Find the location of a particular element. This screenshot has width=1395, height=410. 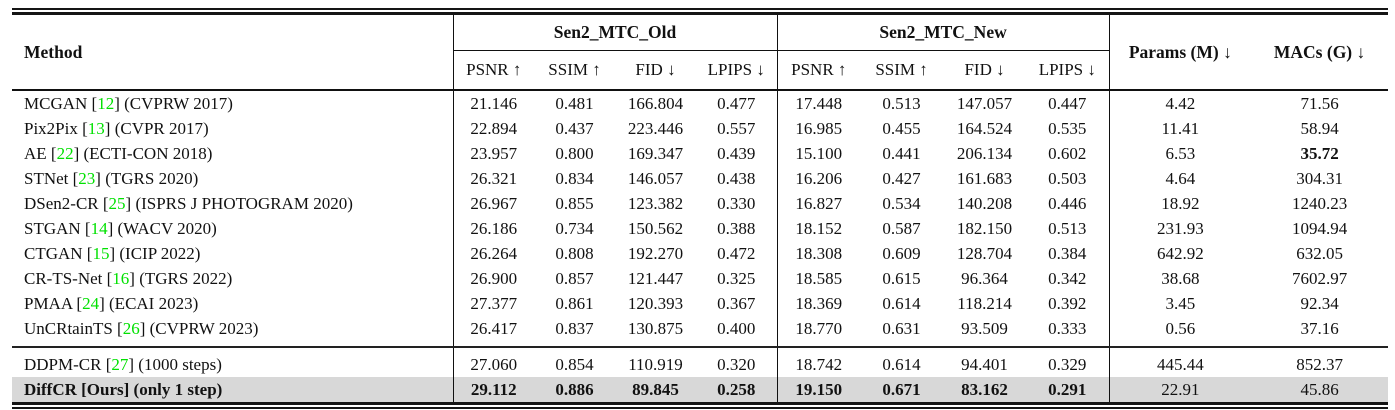

metric-old-cell: 26.321 is located at coordinates (494, 178).